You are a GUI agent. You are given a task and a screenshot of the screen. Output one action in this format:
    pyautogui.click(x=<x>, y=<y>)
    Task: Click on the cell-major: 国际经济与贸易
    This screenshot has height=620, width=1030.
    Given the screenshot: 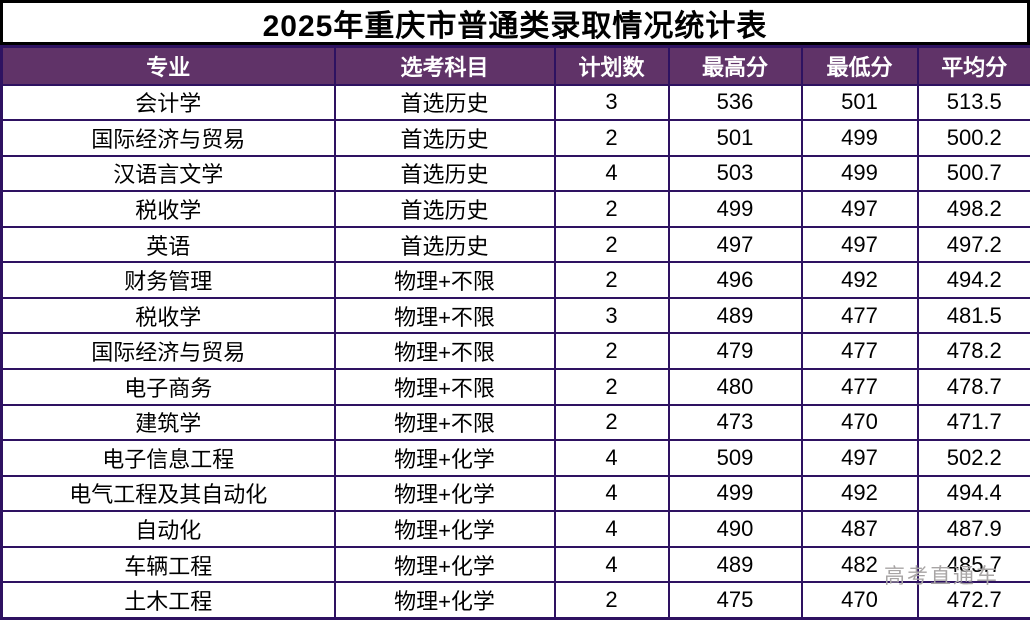 What is the action you would take?
    pyautogui.click(x=168, y=351)
    